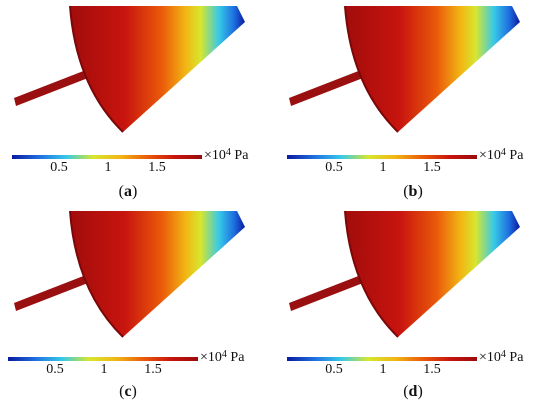 Image resolution: width=550 pixels, height=410 pixels. I want to click on pressure-field-c, so click(129, 274).